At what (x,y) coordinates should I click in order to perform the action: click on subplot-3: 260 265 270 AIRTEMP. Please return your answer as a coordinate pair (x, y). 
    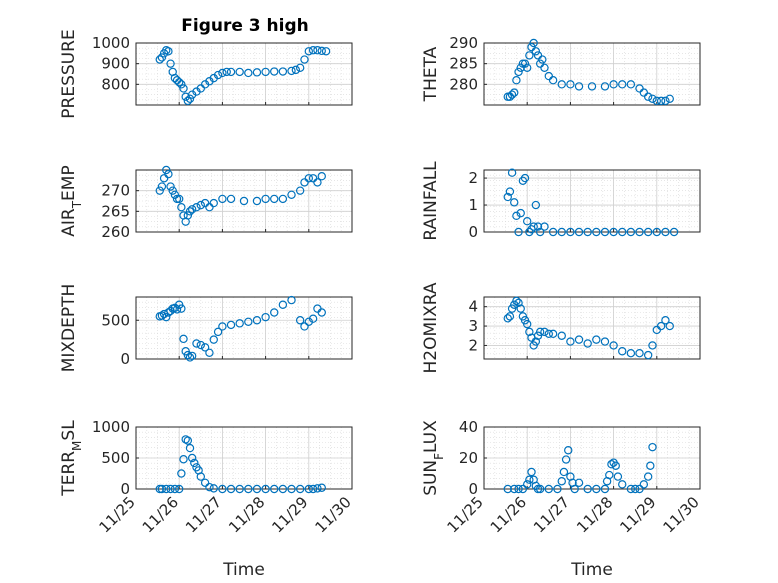
    Looking at the image, I should click on (206, 203).